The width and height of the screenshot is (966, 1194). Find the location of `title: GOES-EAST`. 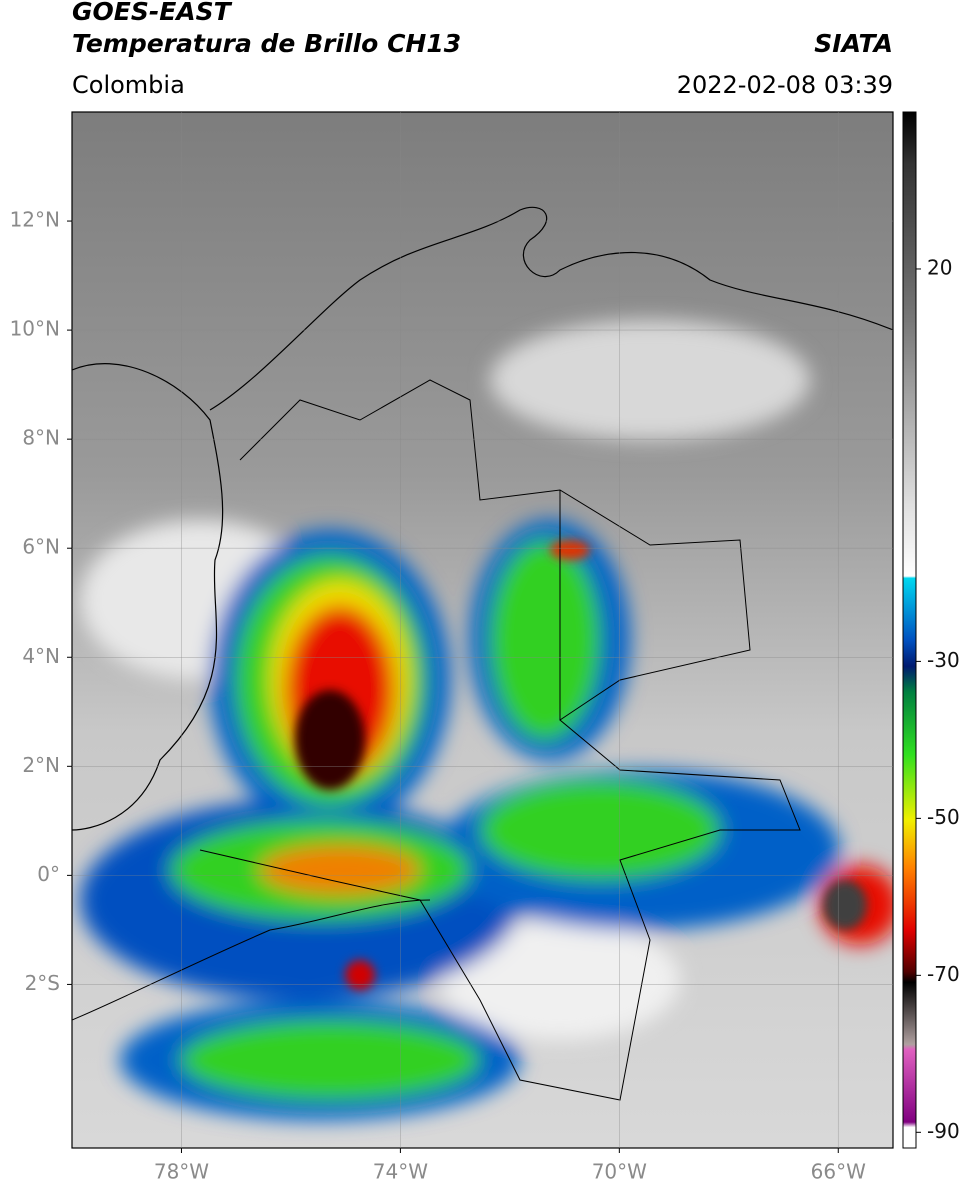

title: GOES-EAST is located at coordinates (152, 13).